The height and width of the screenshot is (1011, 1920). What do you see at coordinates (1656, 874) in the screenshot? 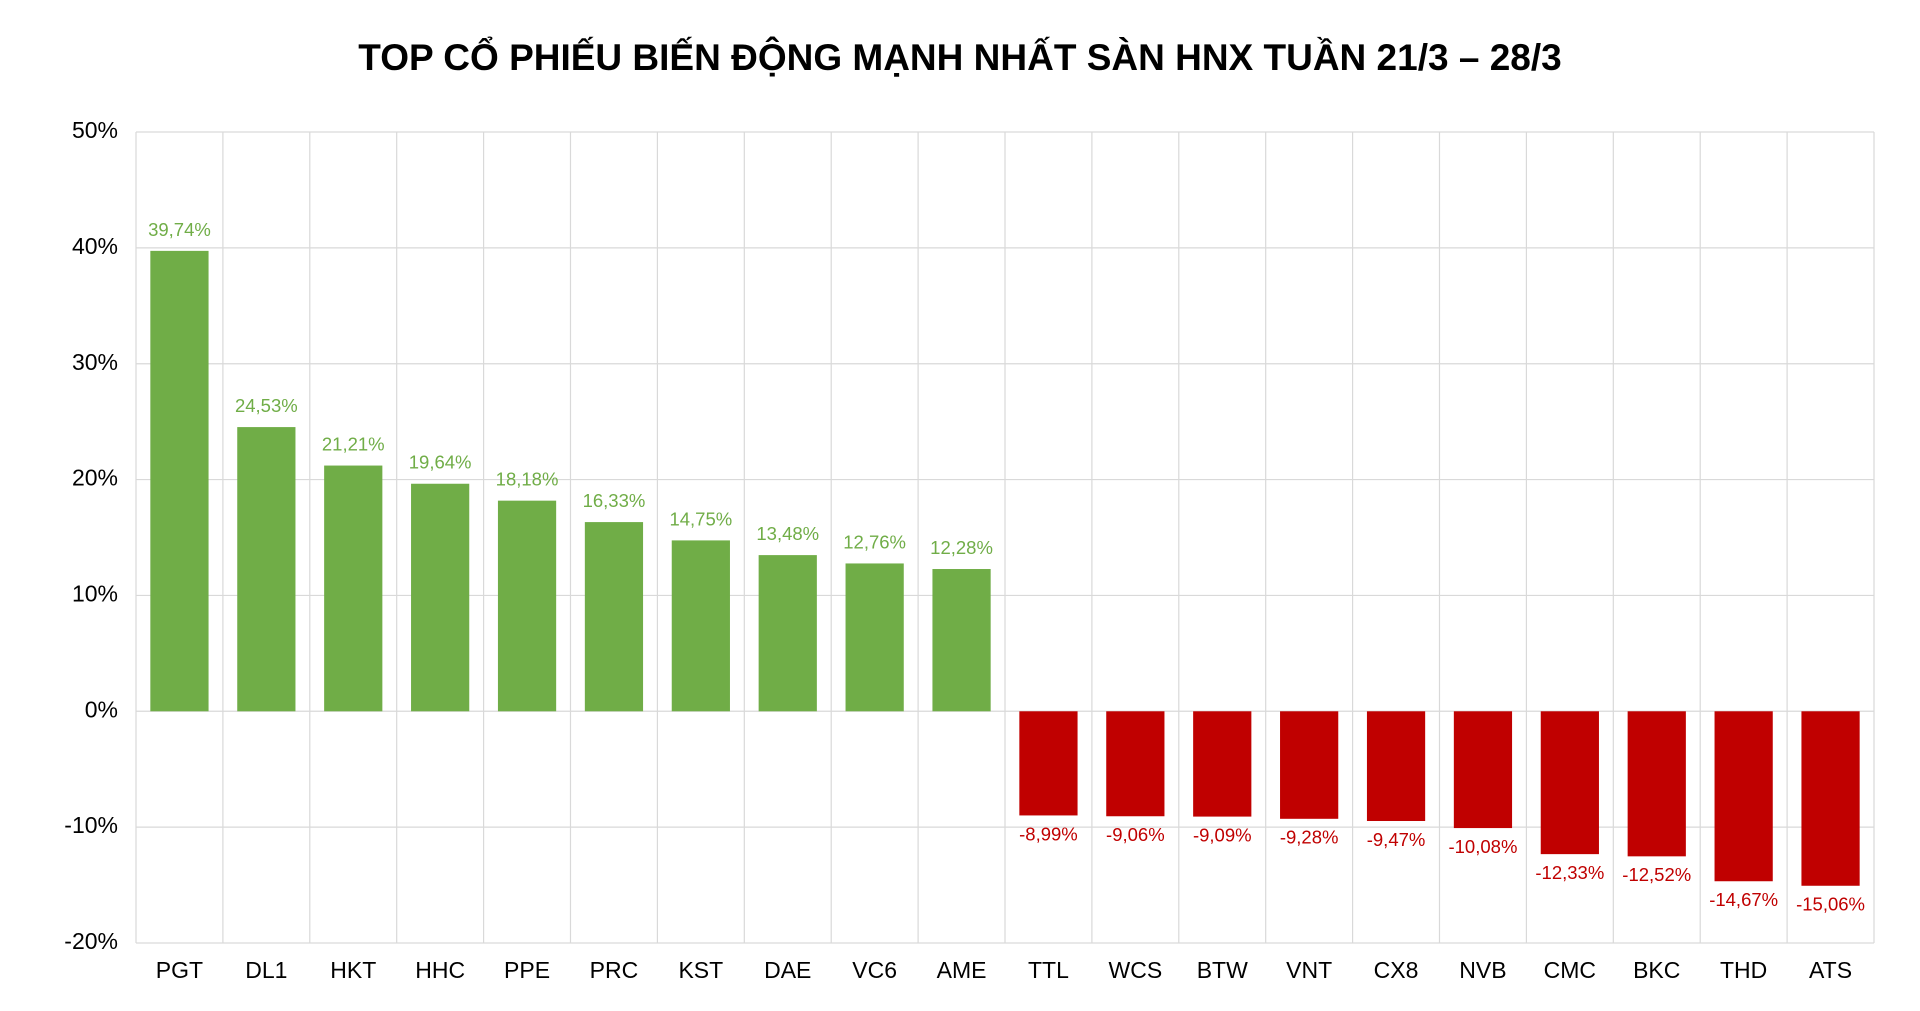
I see `value-label: -12,52%` at bounding box center [1656, 874].